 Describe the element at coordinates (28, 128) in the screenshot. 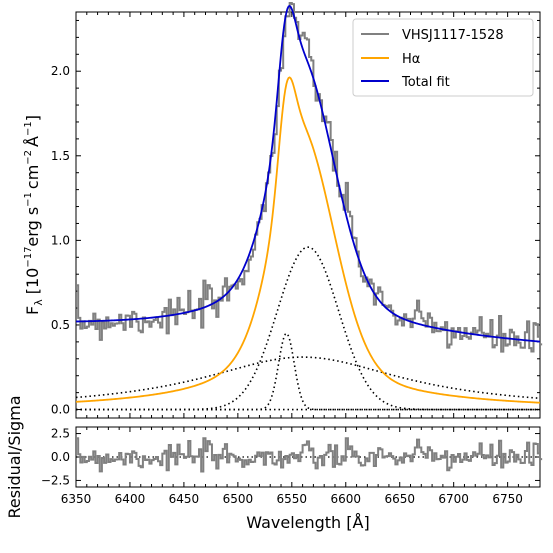

I see `ylabel-exp4: −1` at that location.